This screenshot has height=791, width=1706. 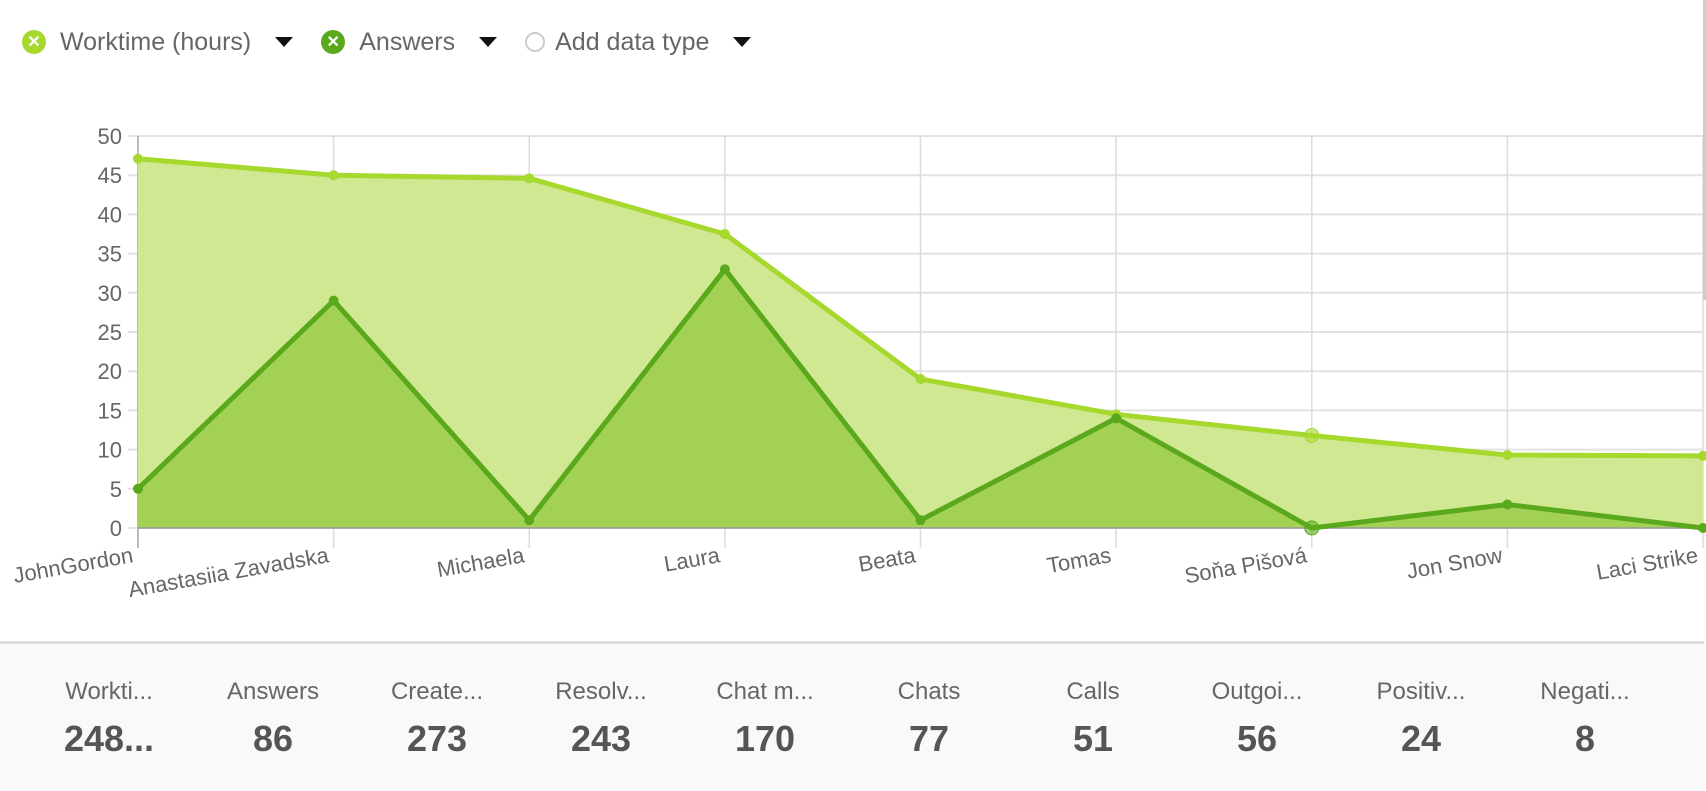 I want to click on stat-value: 8, so click(x=1585, y=739).